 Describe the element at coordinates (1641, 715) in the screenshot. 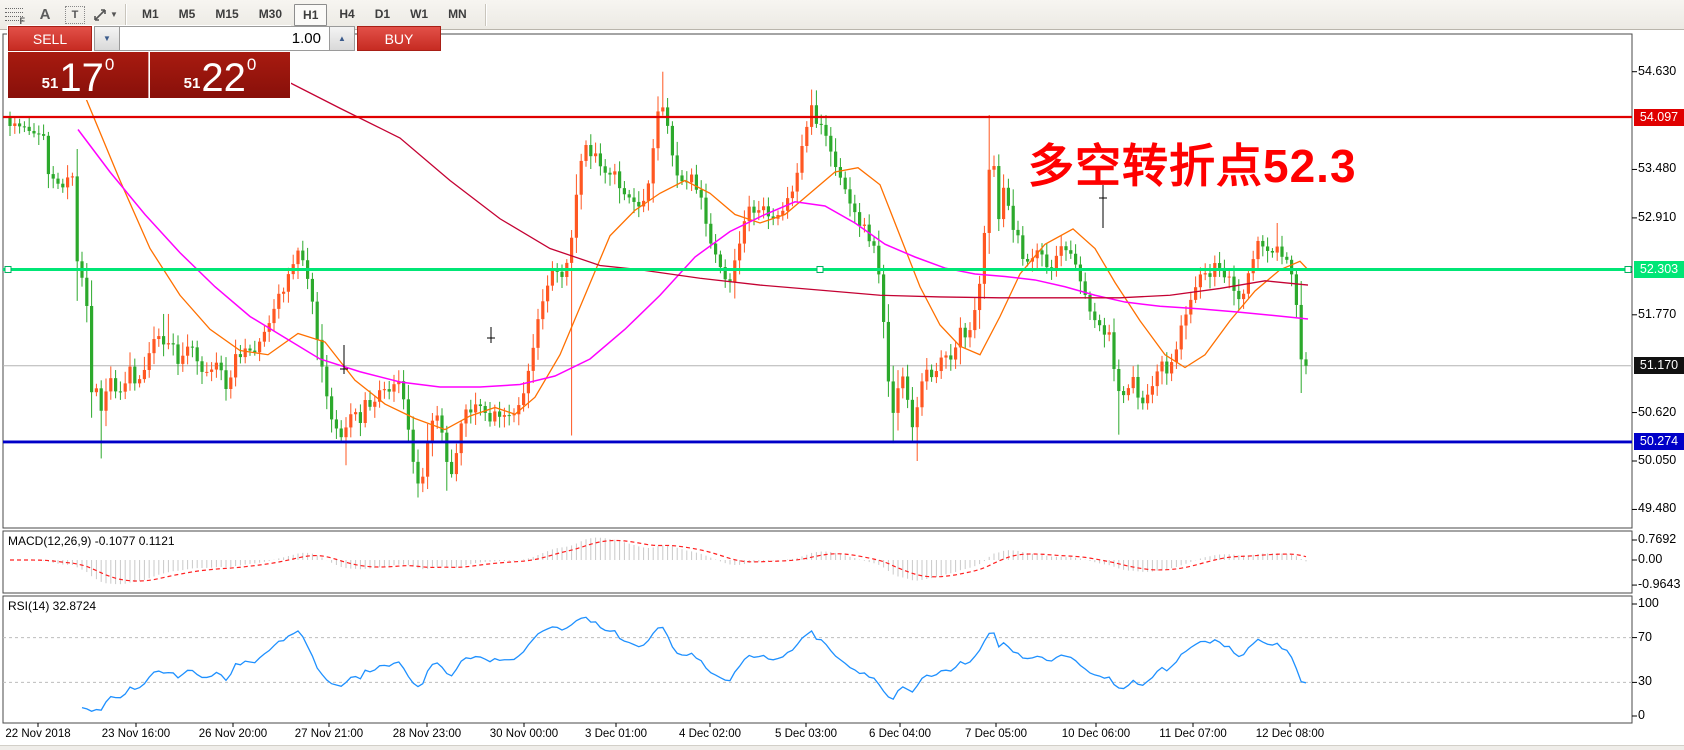

I see `rsi-axis-label: 0` at that location.